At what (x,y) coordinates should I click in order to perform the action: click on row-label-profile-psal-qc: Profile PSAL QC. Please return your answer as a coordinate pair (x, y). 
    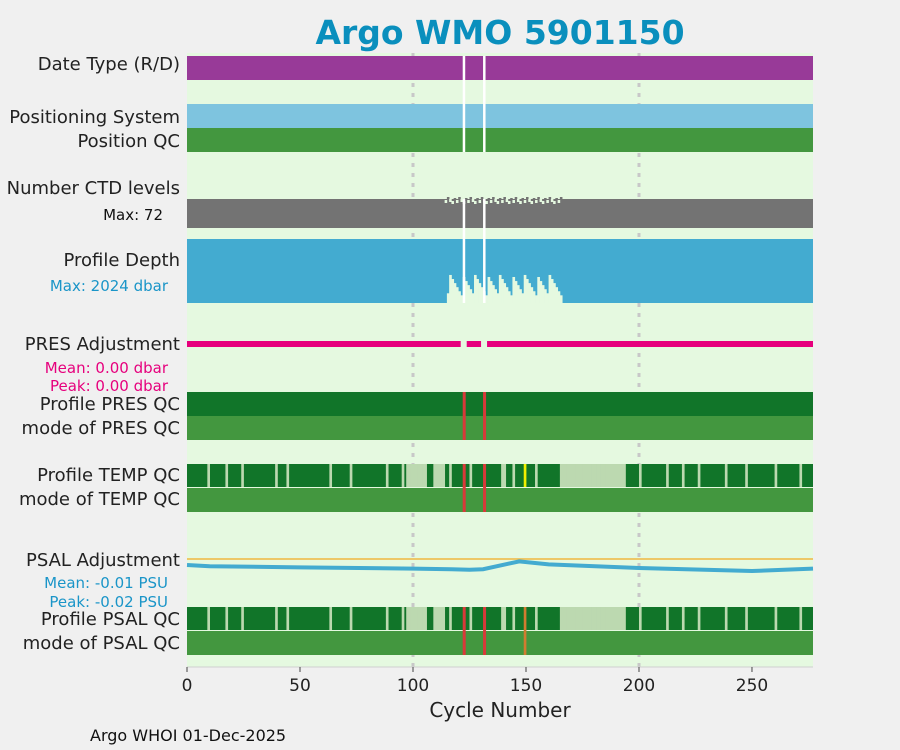
    Looking at the image, I should click on (110, 619).